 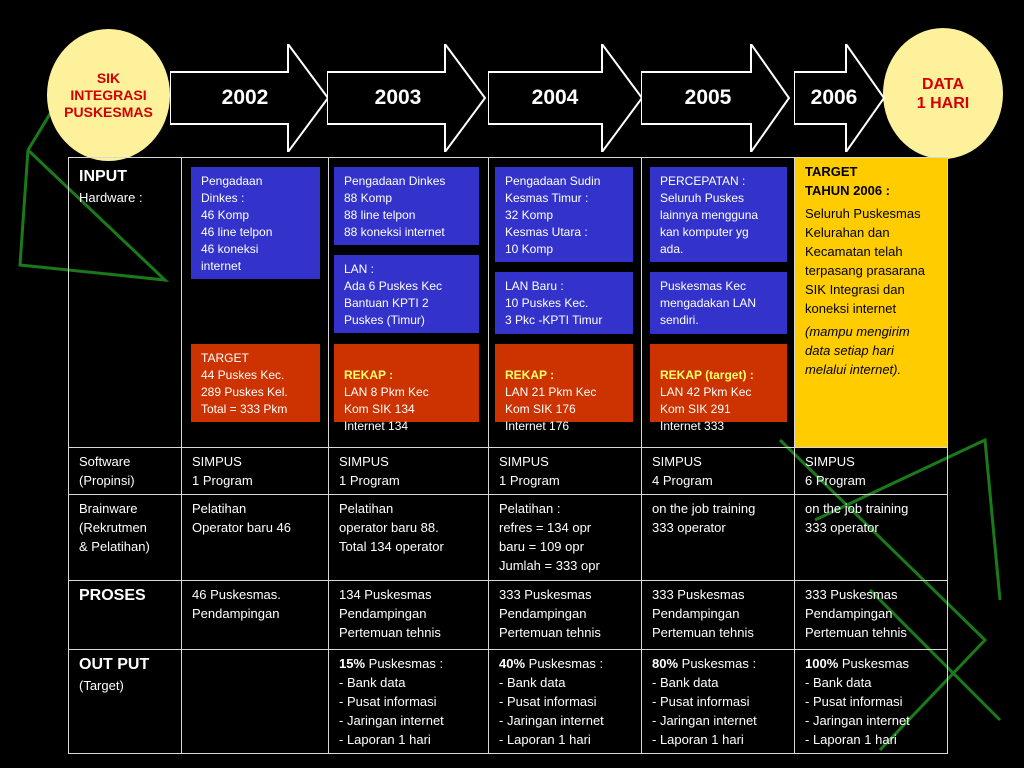 What do you see at coordinates (708, 97) in the screenshot?
I see `year-label: 2005` at bounding box center [708, 97].